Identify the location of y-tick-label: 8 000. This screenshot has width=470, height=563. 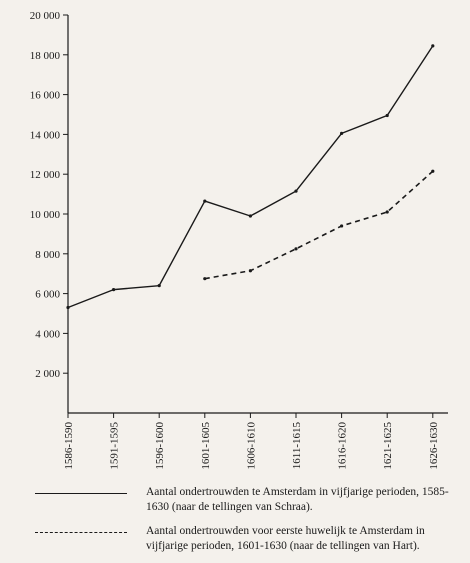
(47, 255).